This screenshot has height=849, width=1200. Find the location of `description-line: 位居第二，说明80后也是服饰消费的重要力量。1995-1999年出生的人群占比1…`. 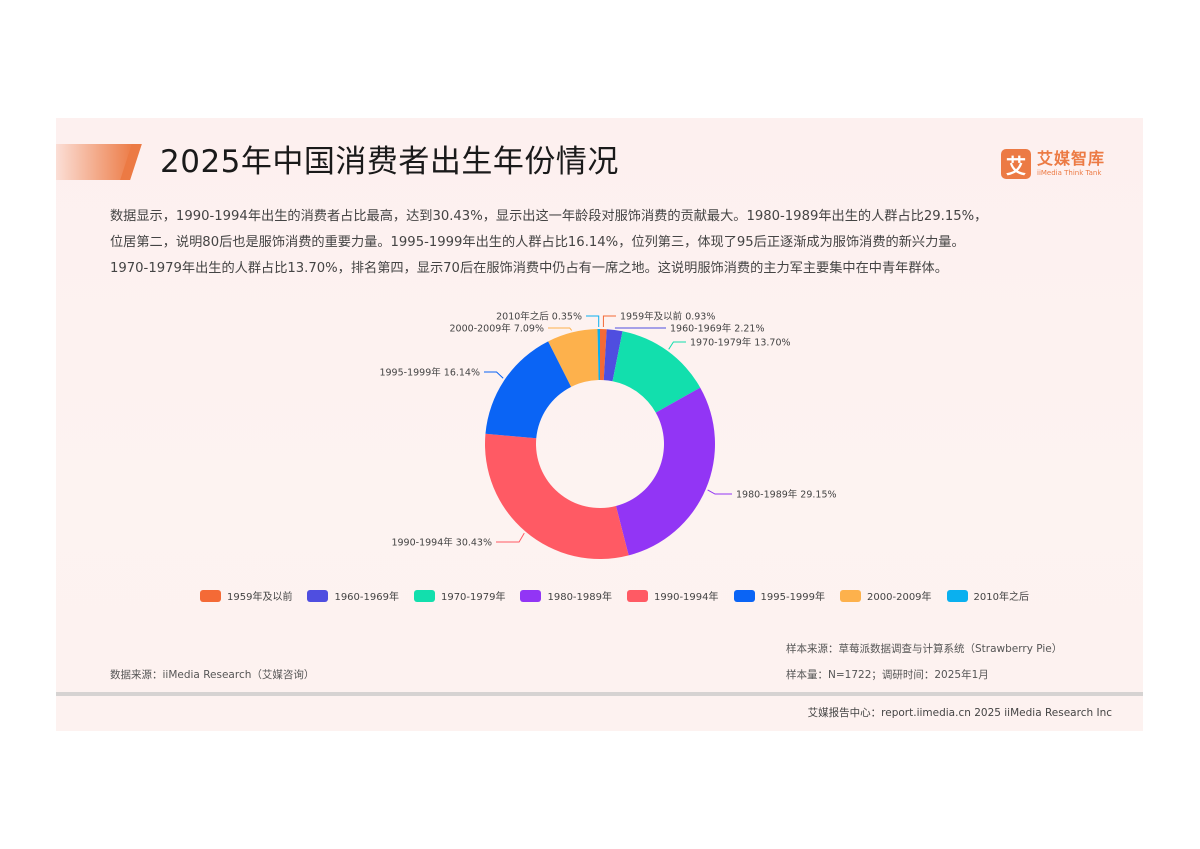

description-line: 位居第二，说明80后也是服饰消费的重要力量。1995-1999年出生的人群占比1… is located at coordinates (537, 242).